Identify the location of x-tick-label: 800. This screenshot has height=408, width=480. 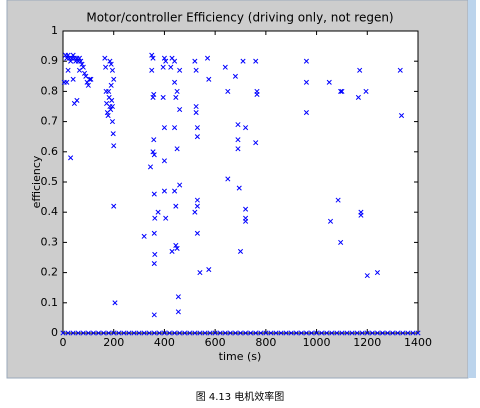
(265, 342).